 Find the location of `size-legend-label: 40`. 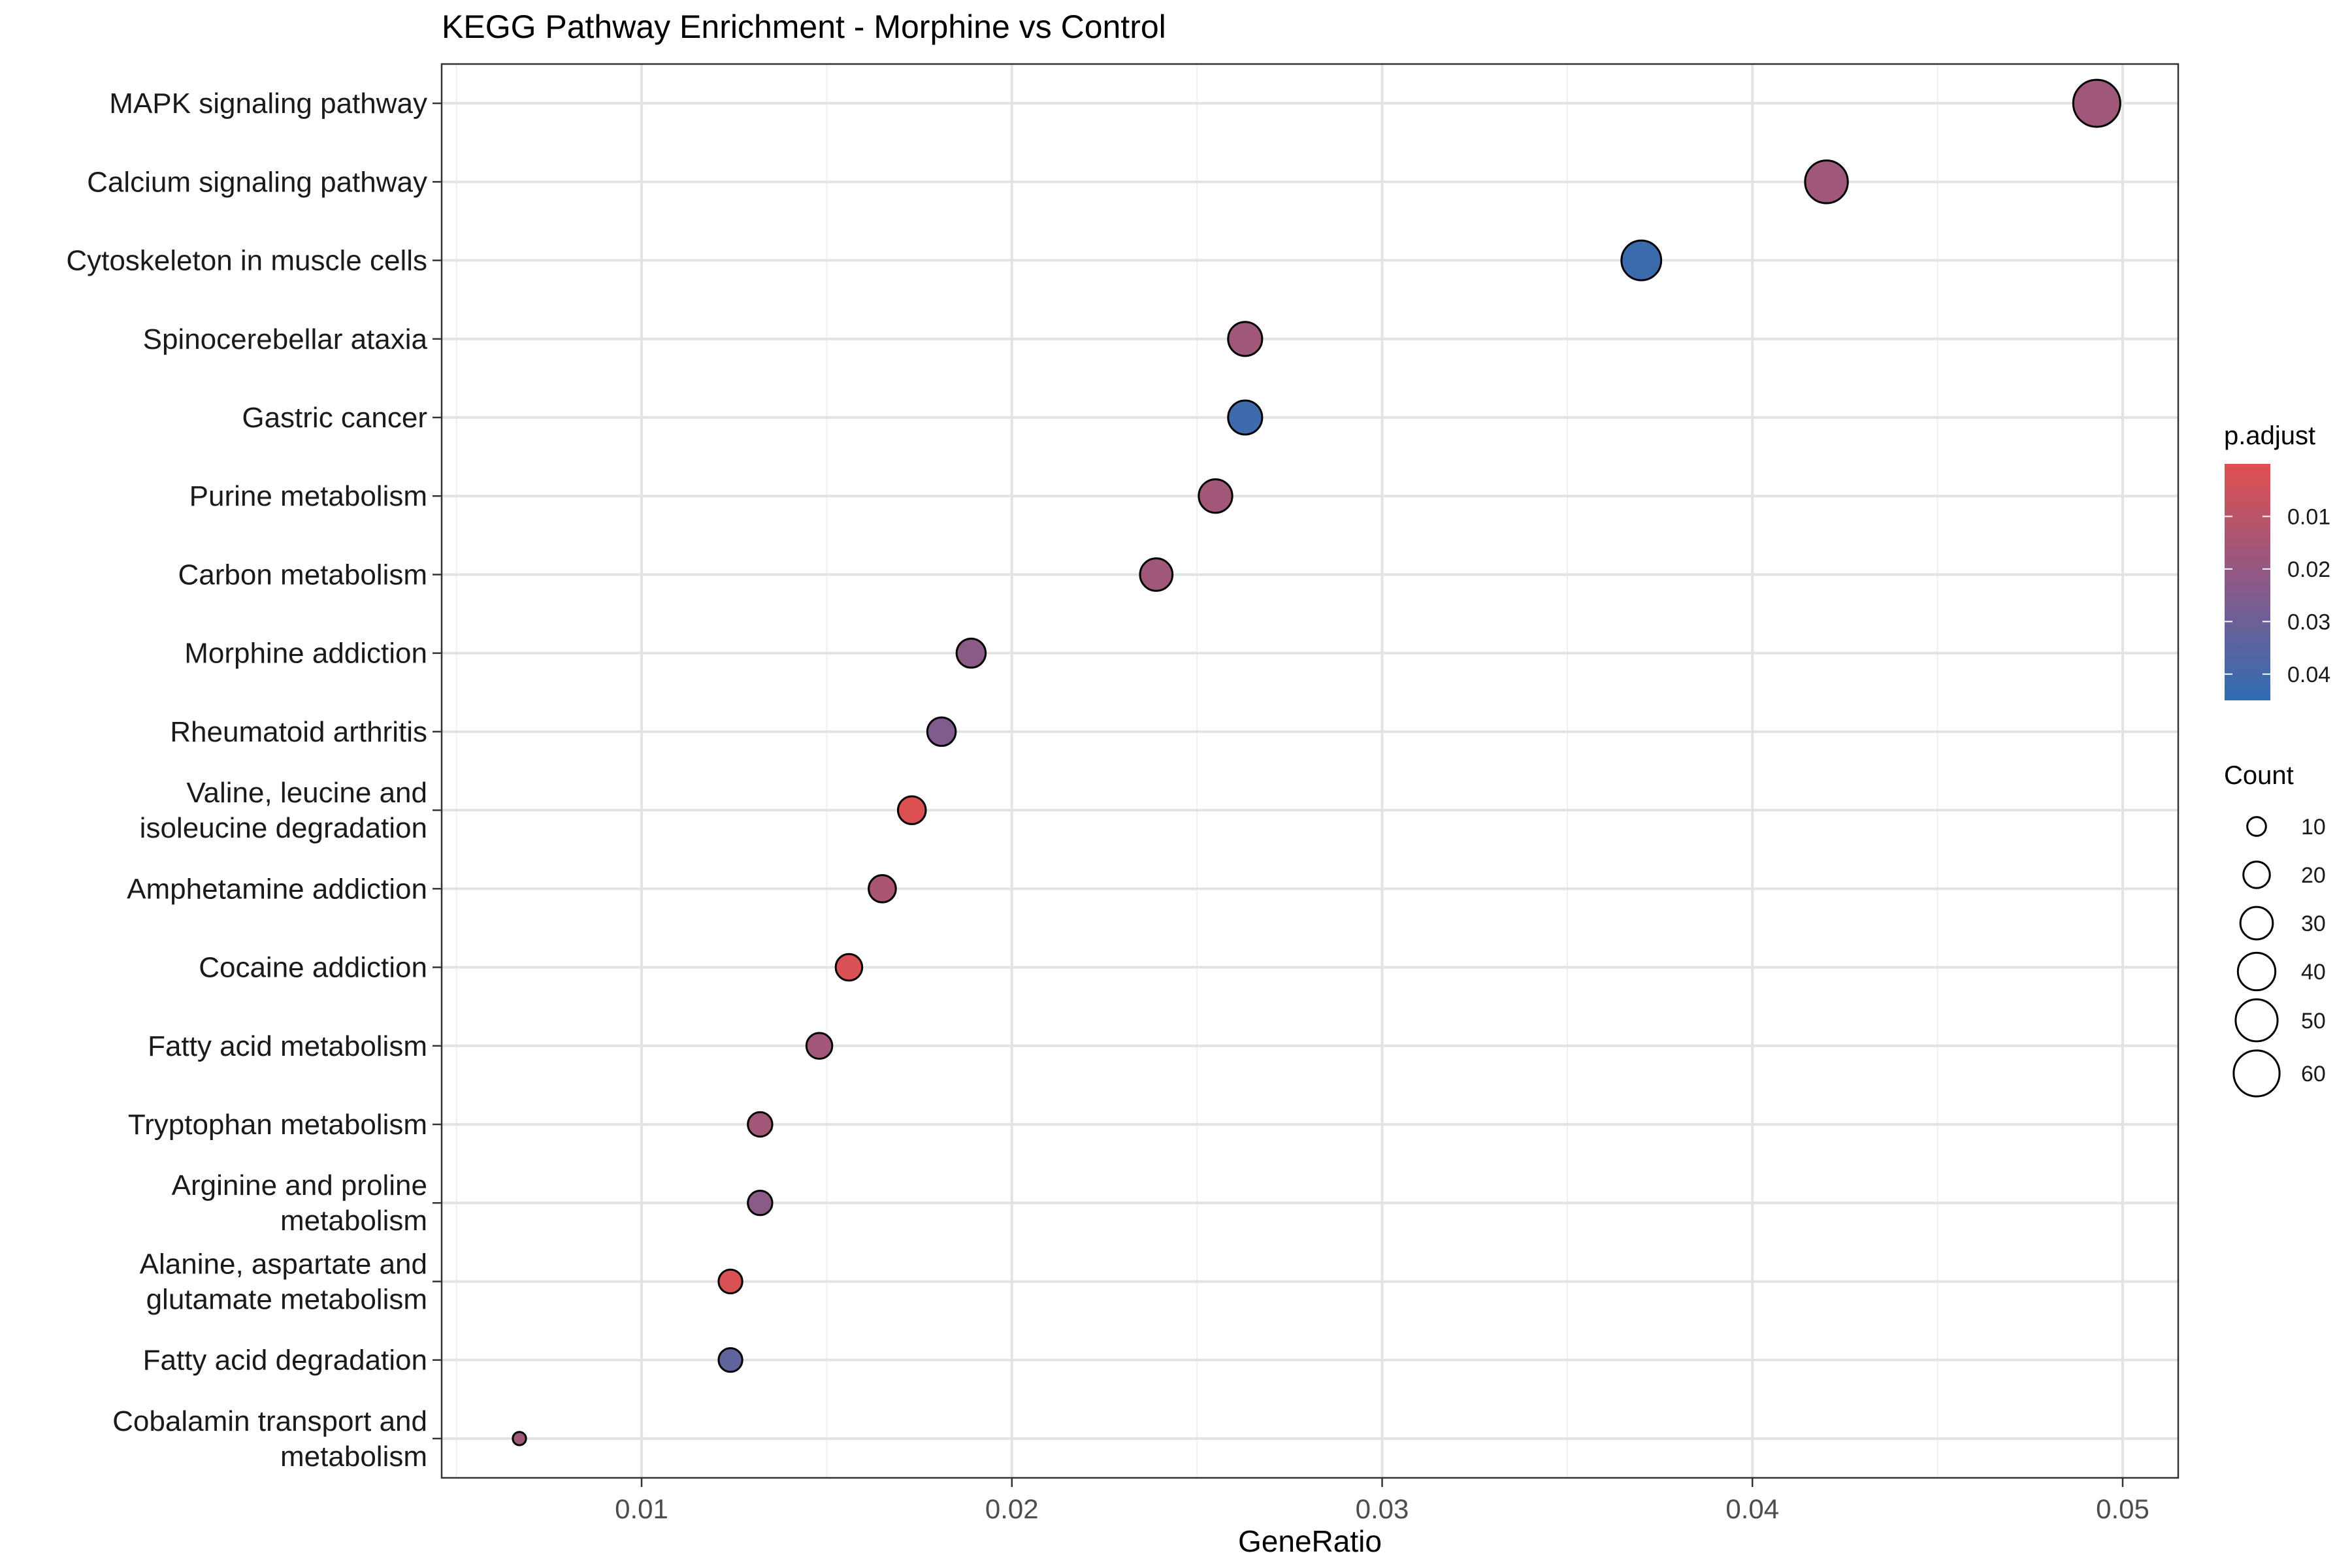

size-legend-label: 40 is located at coordinates (2313, 972).